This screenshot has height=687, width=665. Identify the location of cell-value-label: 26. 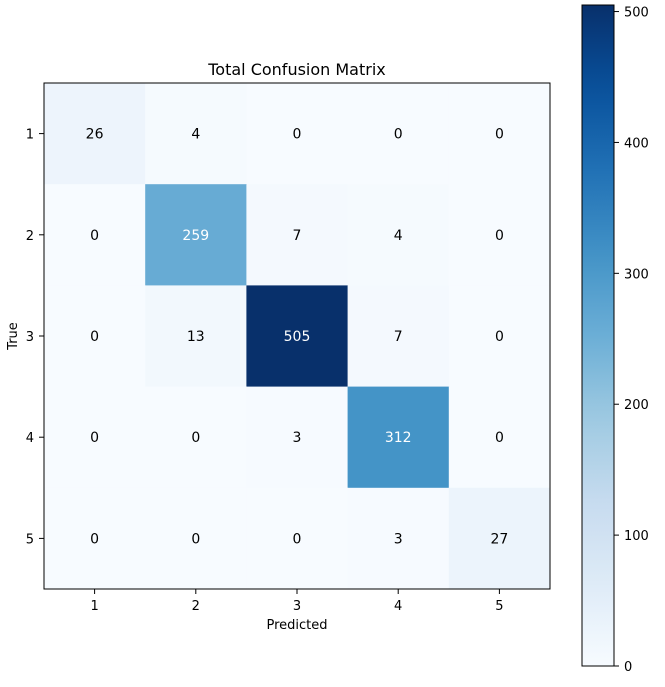
(95, 135).